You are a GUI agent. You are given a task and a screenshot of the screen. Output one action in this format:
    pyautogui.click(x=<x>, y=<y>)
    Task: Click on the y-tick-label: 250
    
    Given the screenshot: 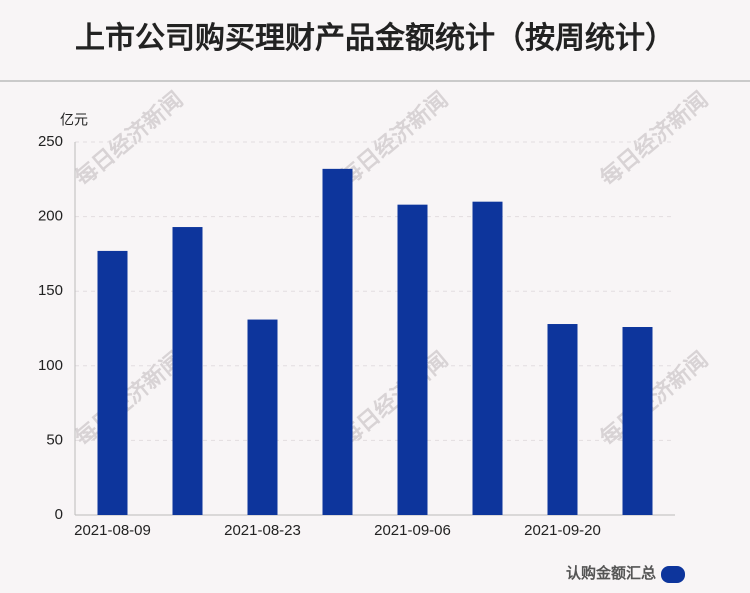 What is the action you would take?
    pyautogui.click(x=50, y=141)
    